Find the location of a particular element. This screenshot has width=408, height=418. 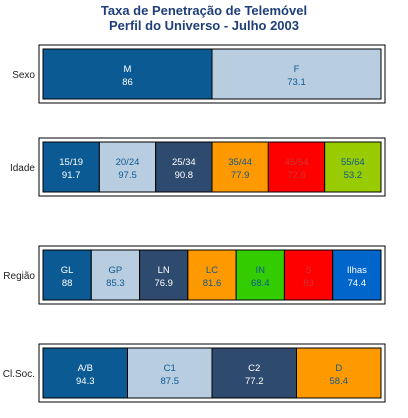

row-1-segment-1-value: 97.5 is located at coordinates (127, 175).